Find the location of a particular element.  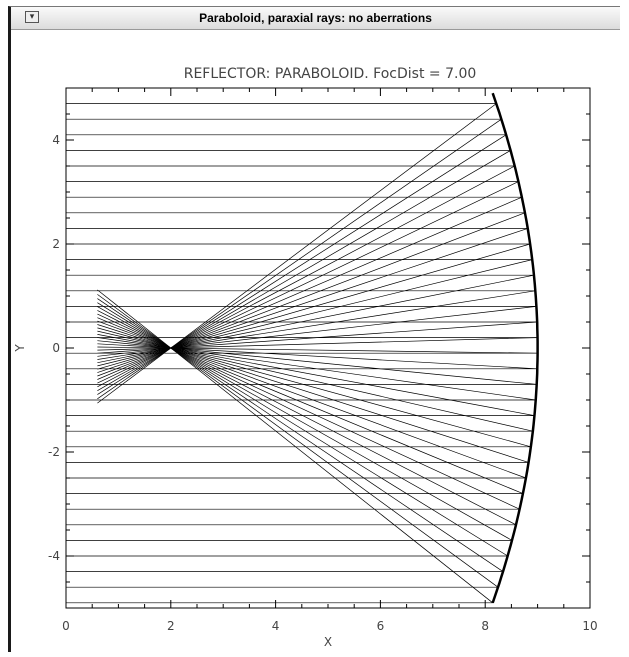

y-axis-label: Y is located at coordinates (20, 348).